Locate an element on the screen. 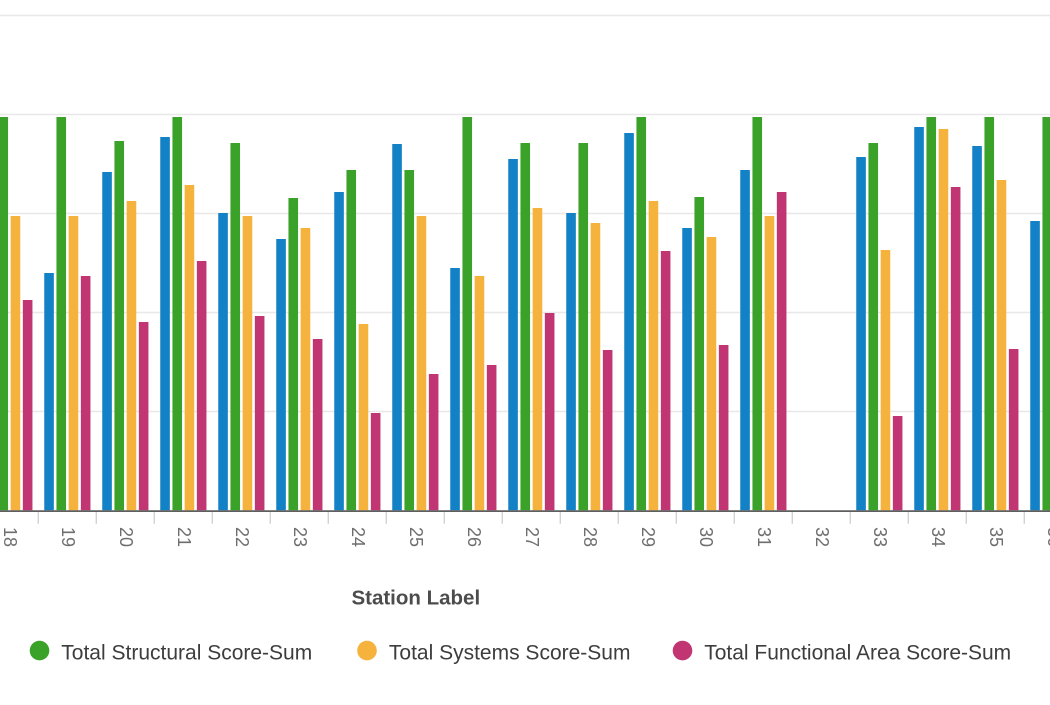 The height and width of the screenshot is (705, 1050). svg-text: 29 is located at coordinates (648, 537).